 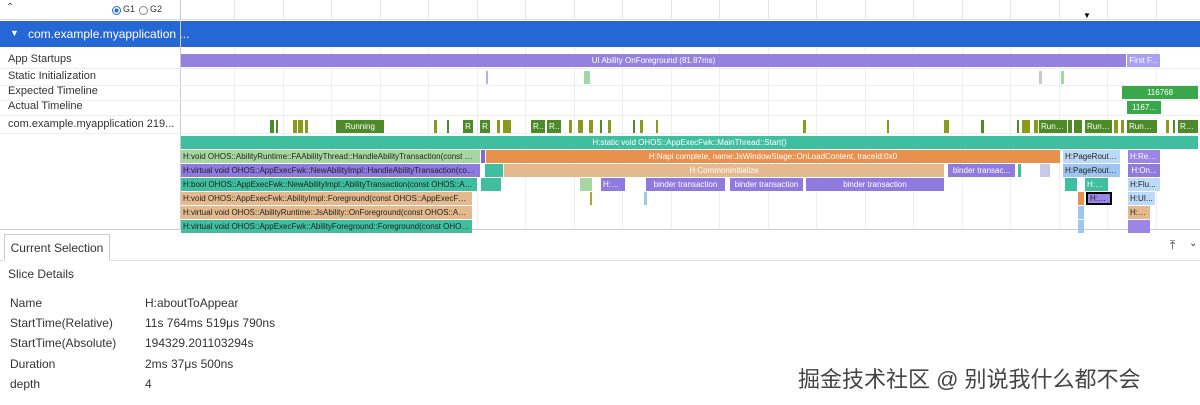 I want to click on expand-icon: ▼, so click(x=14, y=33).